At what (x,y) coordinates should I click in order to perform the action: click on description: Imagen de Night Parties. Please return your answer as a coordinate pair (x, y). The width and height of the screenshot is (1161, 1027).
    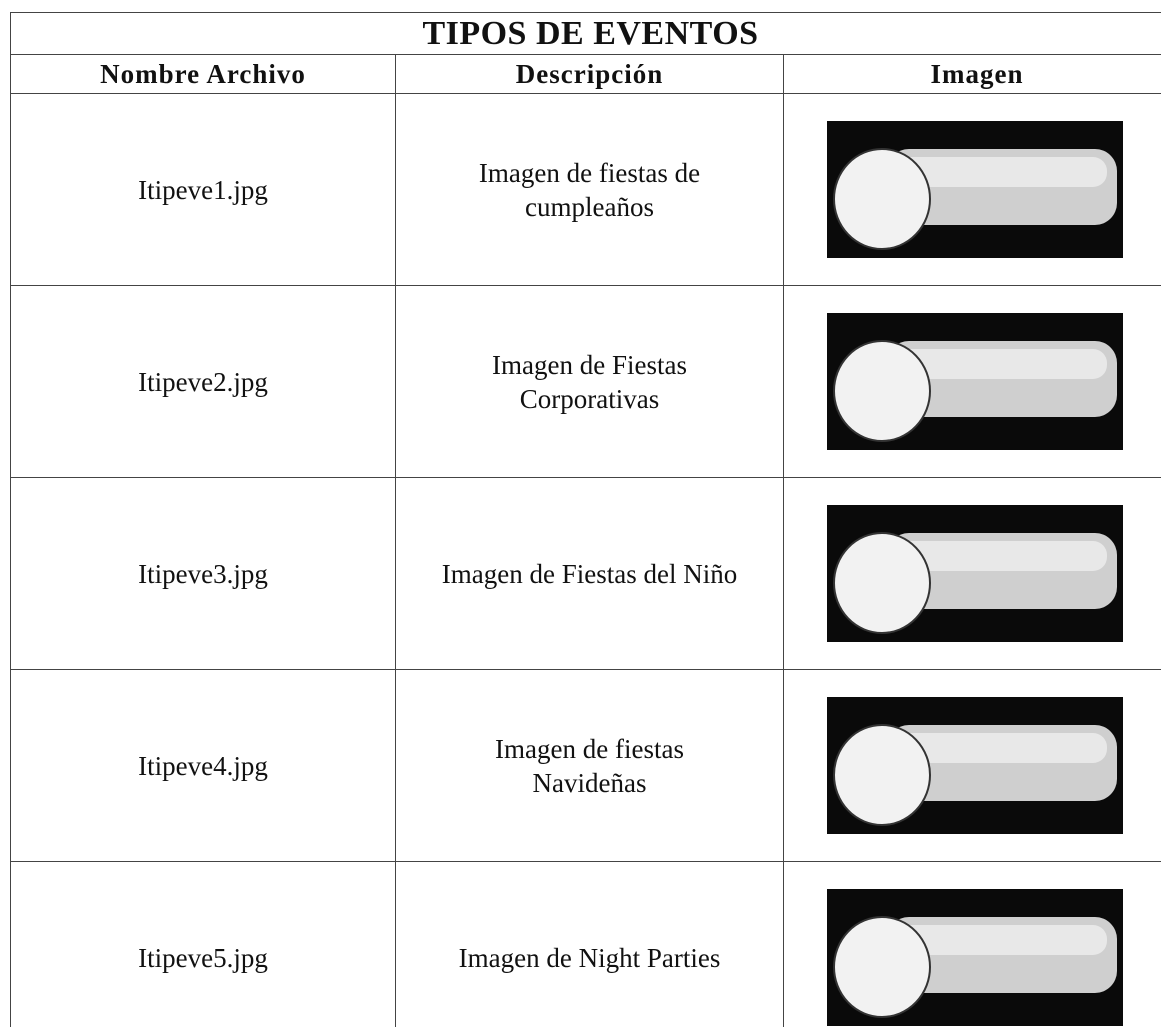
    Looking at the image, I should click on (589, 944).